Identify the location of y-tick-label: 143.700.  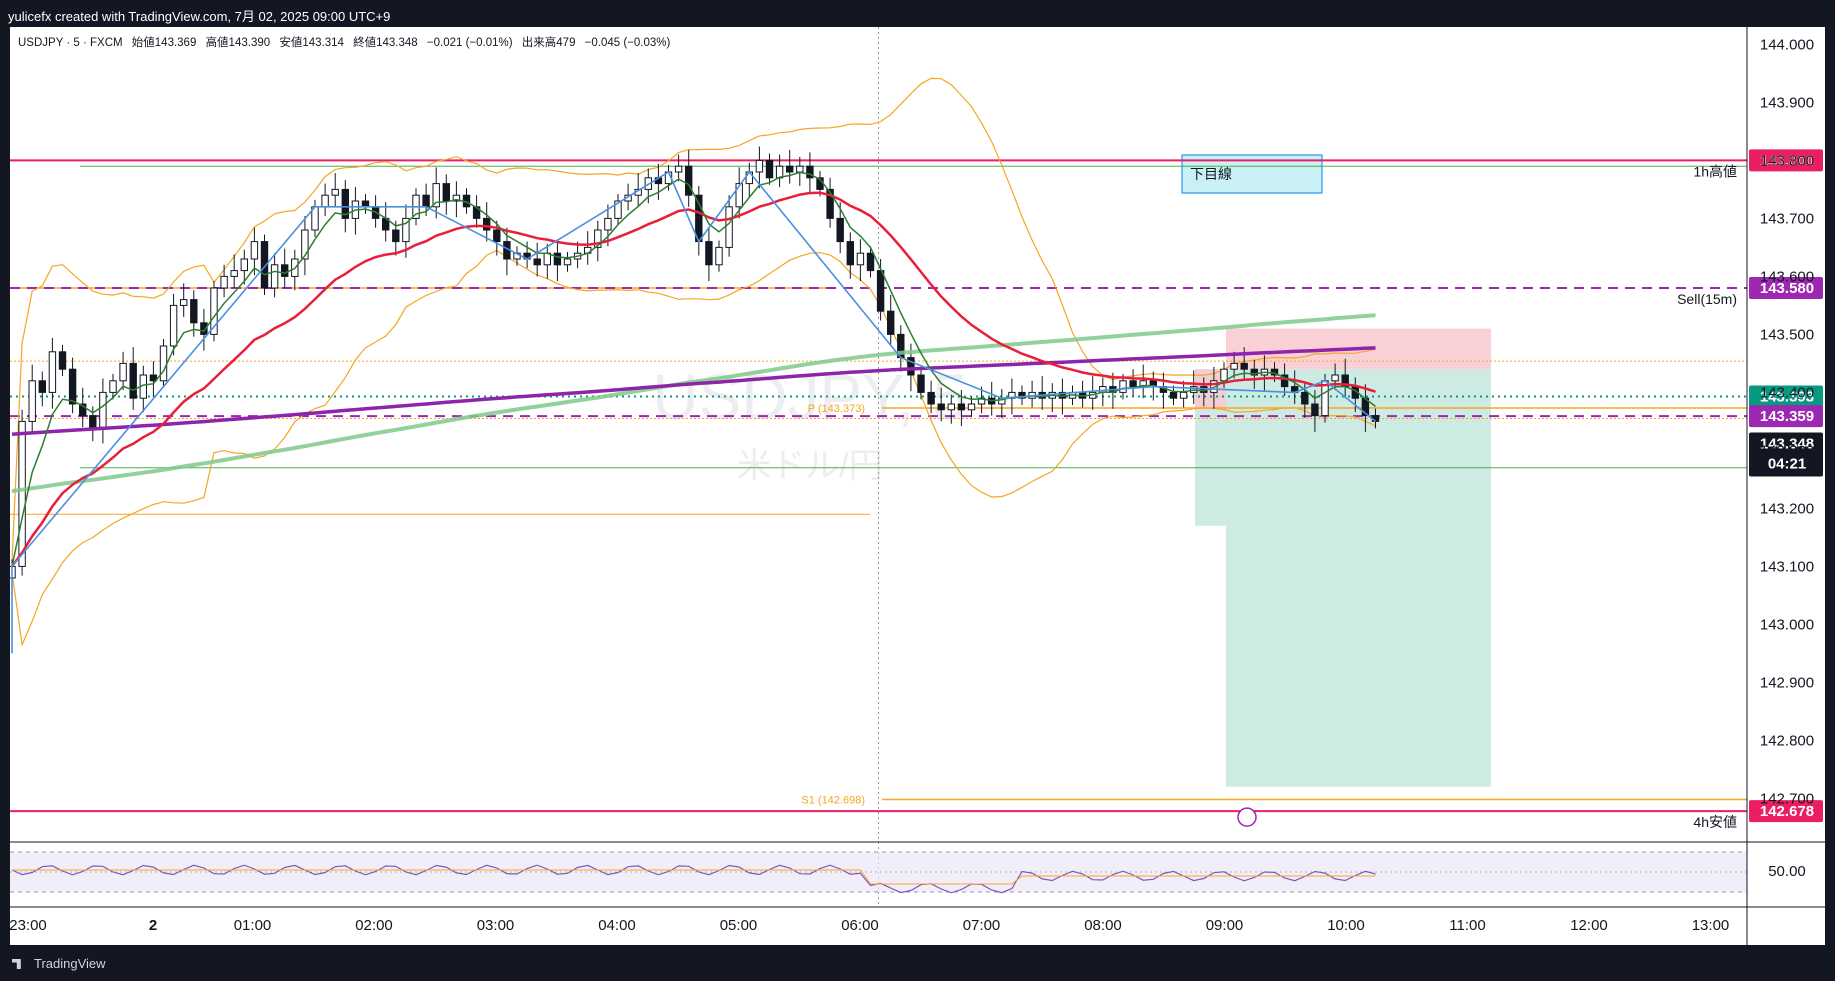
(1787, 218).